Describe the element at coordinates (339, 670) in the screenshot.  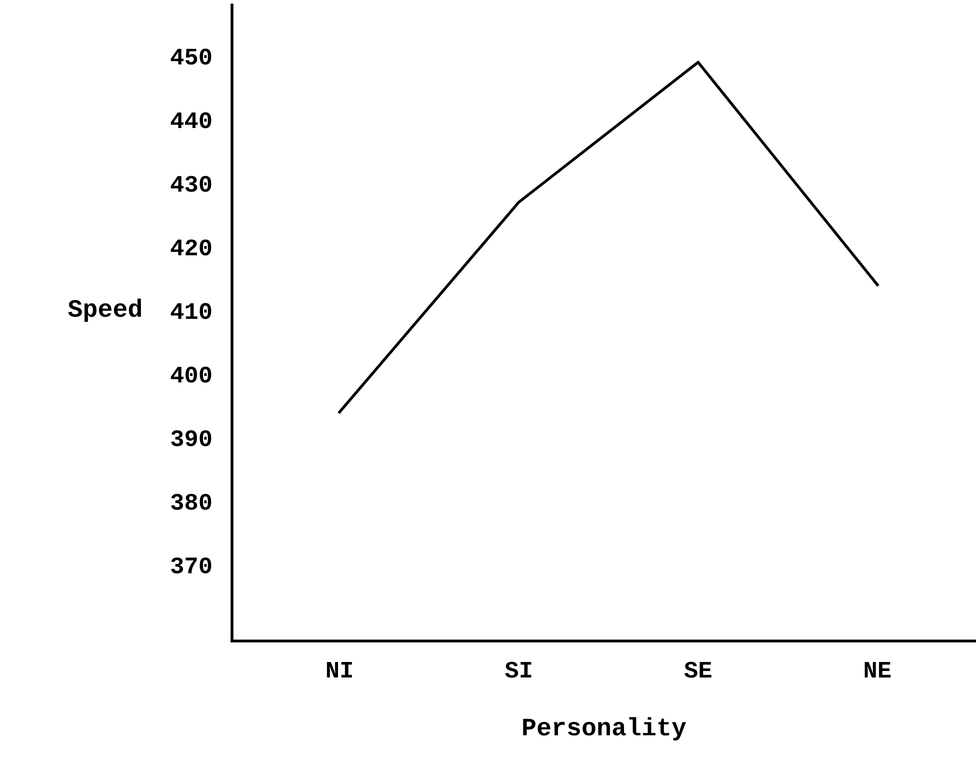
I see `x-tick-label: NI` at that location.